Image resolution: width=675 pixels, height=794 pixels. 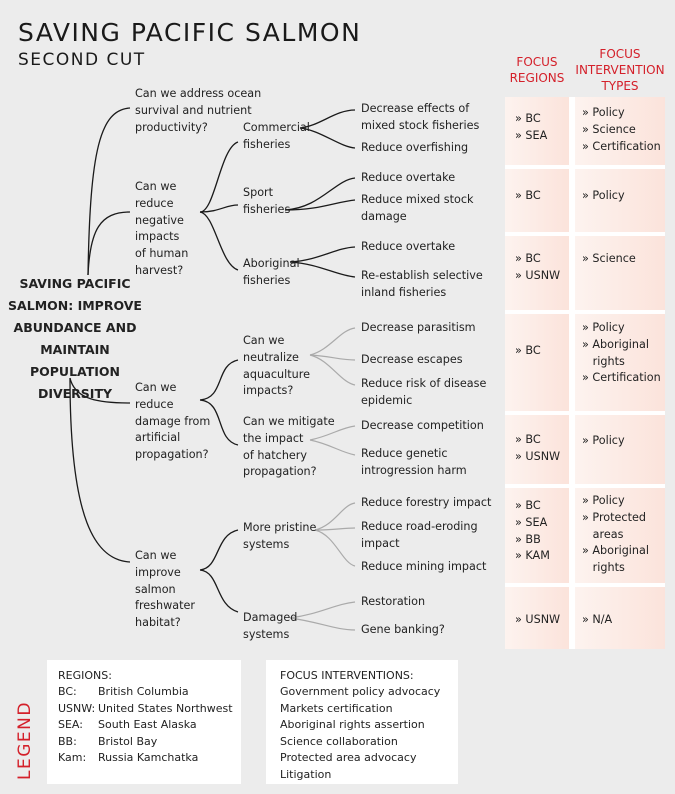 What do you see at coordinates (219, 241) in the screenshot?
I see `edge-harvest-aboriginal` at bounding box center [219, 241].